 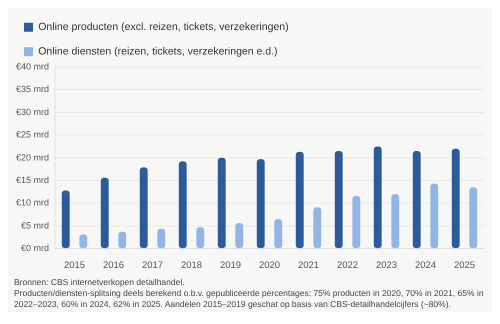 I want to click on y-tick-label: €5 mrd, so click(x=35, y=225).